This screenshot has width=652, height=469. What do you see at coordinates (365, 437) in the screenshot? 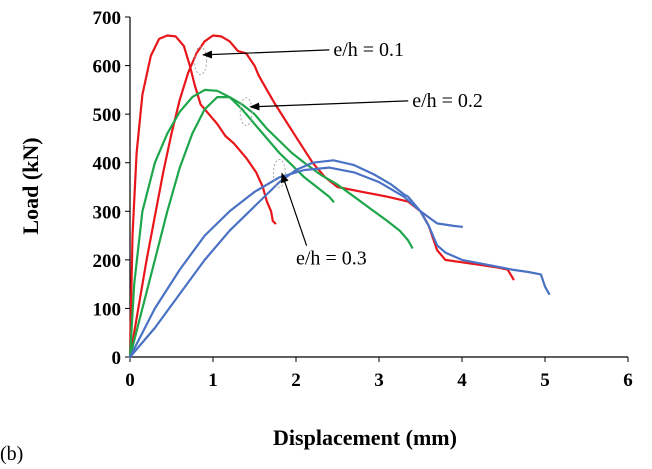
I see `x-axis-title: Displacement (mm)` at bounding box center [365, 437].